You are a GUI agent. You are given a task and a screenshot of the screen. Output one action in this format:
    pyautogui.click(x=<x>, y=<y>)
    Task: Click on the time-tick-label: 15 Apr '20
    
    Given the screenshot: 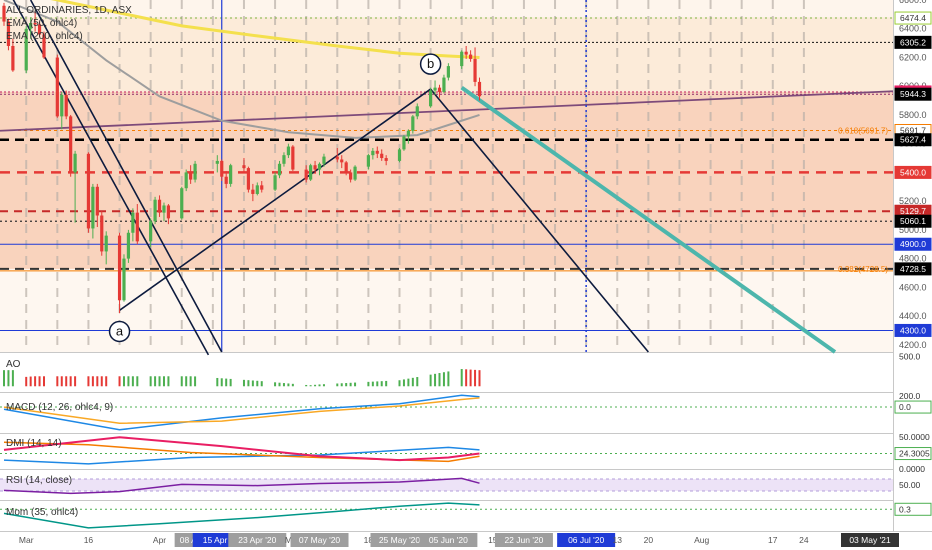 What is the action you would take?
    pyautogui.click(x=222, y=540)
    